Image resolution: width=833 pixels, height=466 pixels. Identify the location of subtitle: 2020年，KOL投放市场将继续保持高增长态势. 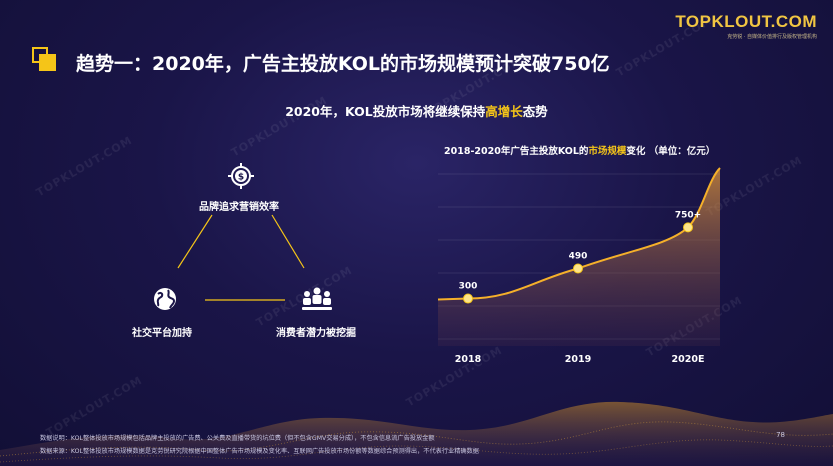
(416, 110).